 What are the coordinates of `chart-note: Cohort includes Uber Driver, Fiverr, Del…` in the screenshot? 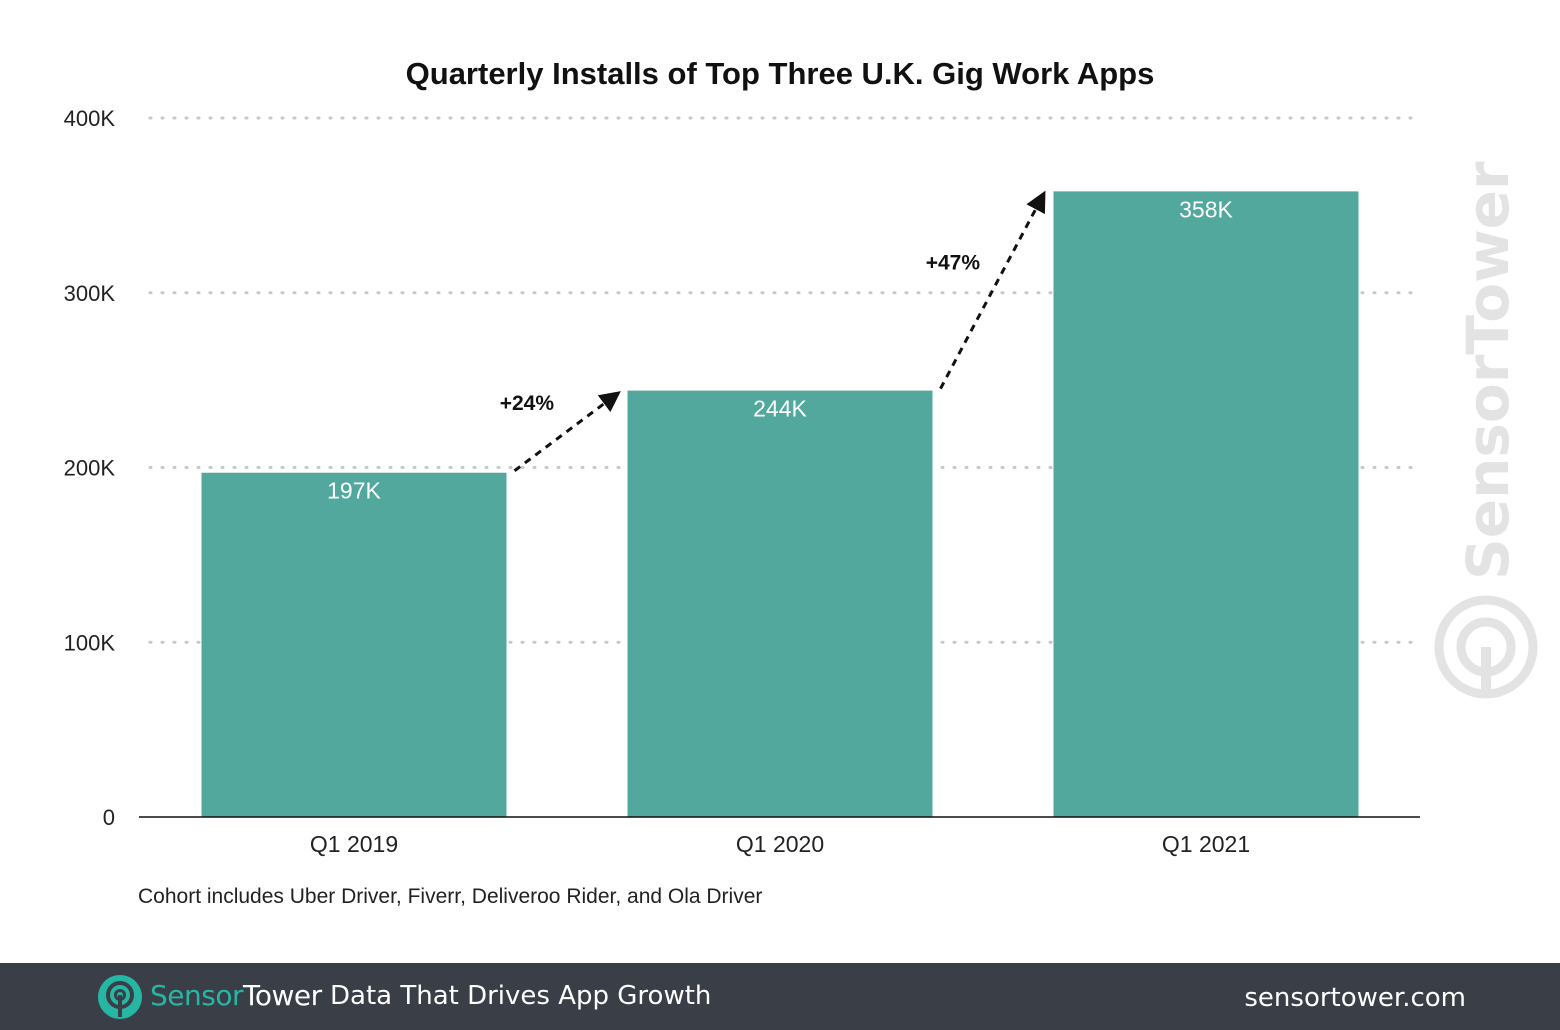 It's located at (450, 896).